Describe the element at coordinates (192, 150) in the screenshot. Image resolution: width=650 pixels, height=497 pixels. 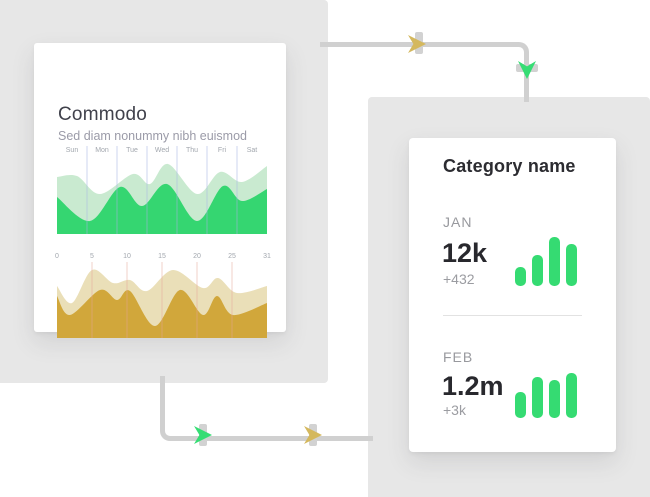
I see `week-chart-axis-label: Thu` at that location.